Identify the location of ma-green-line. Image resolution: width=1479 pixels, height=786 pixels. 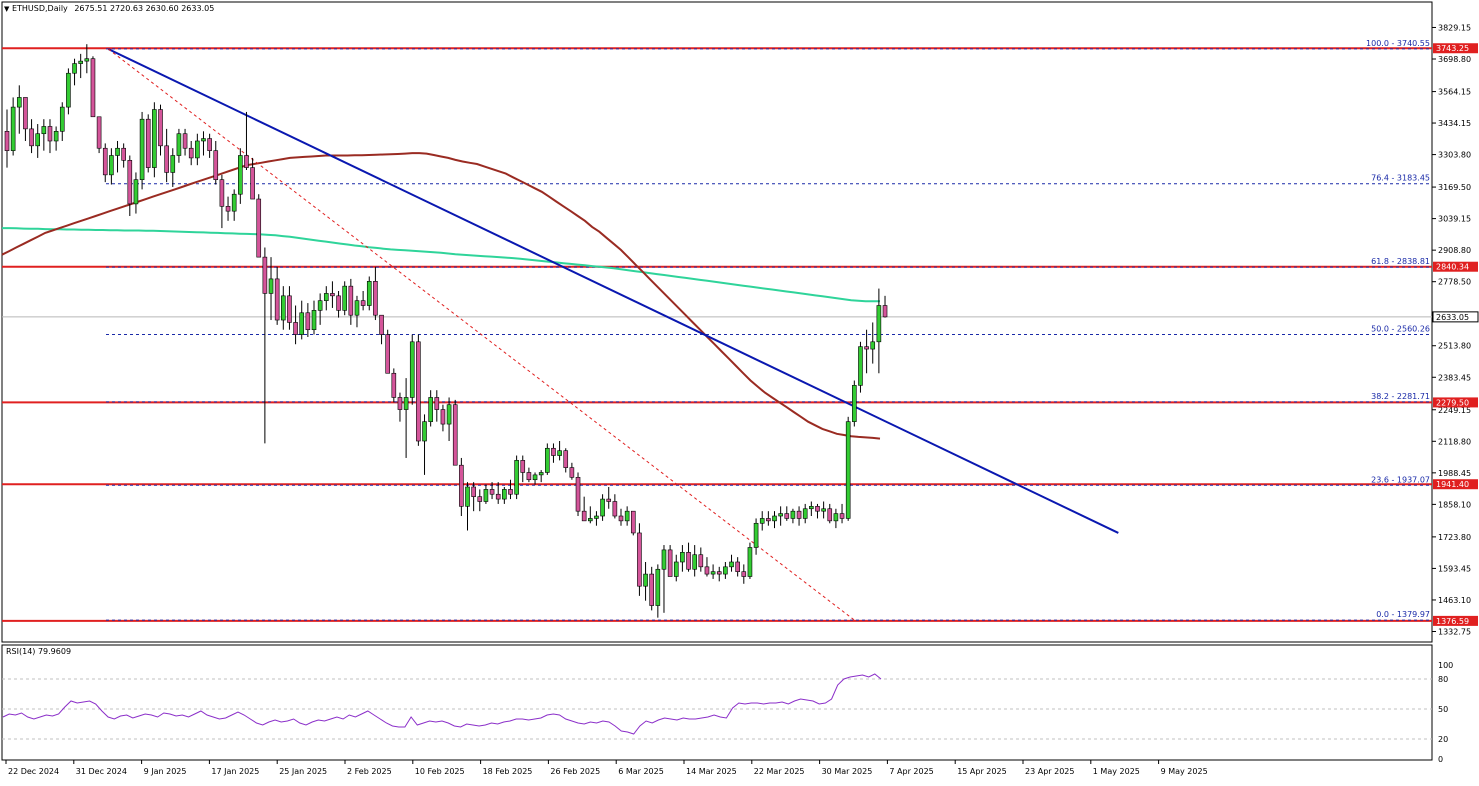
(441, 265).